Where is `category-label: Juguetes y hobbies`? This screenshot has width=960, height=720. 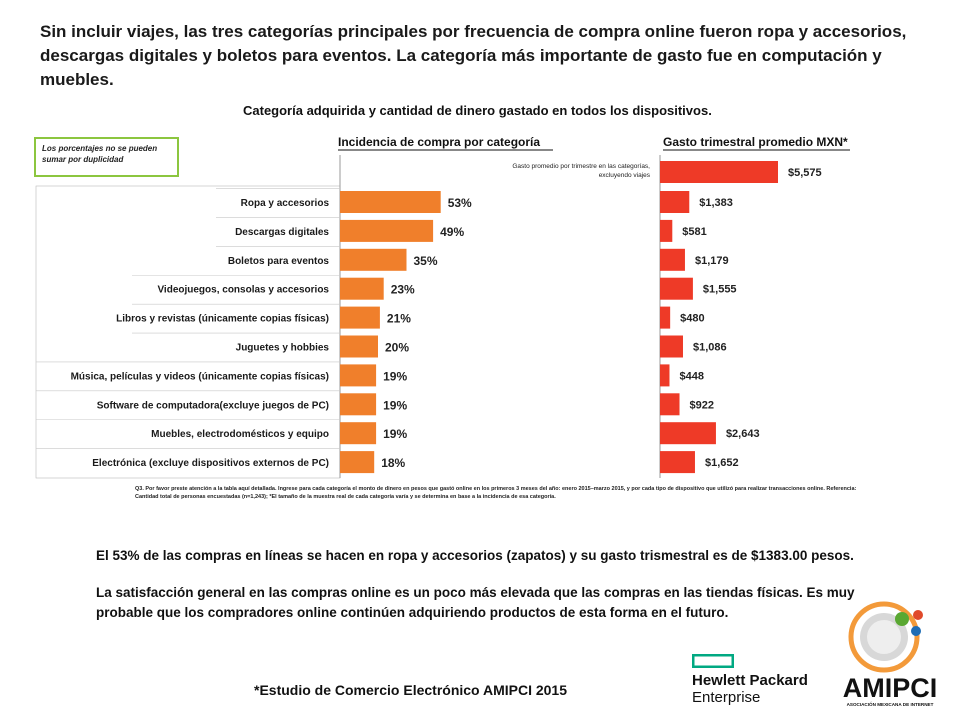
category-label: Juguetes y hobbies is located at coordinates (283, 348).